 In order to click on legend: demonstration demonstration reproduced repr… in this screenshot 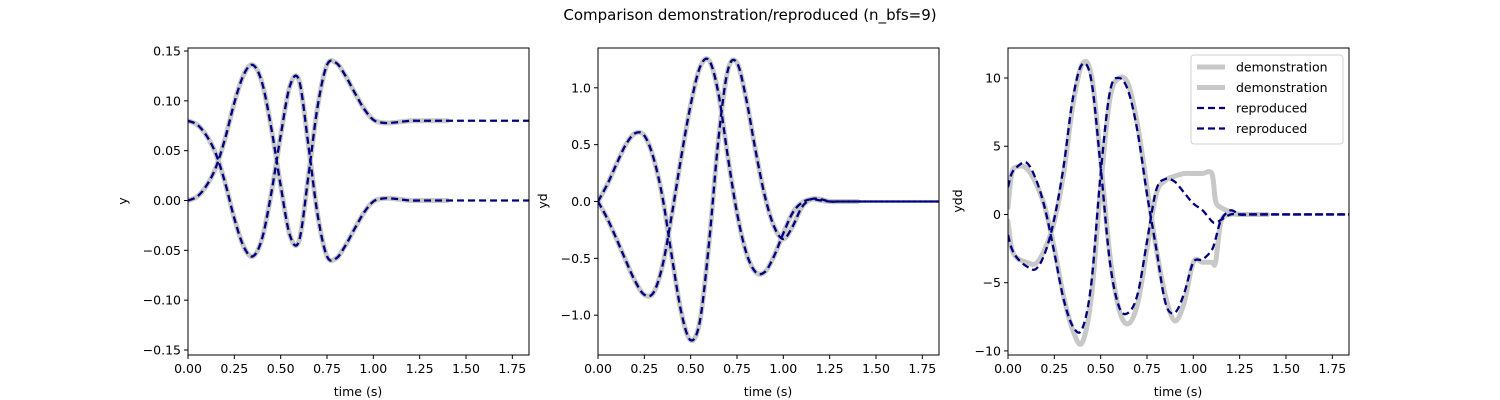, I will do `click(1267, 99)`.